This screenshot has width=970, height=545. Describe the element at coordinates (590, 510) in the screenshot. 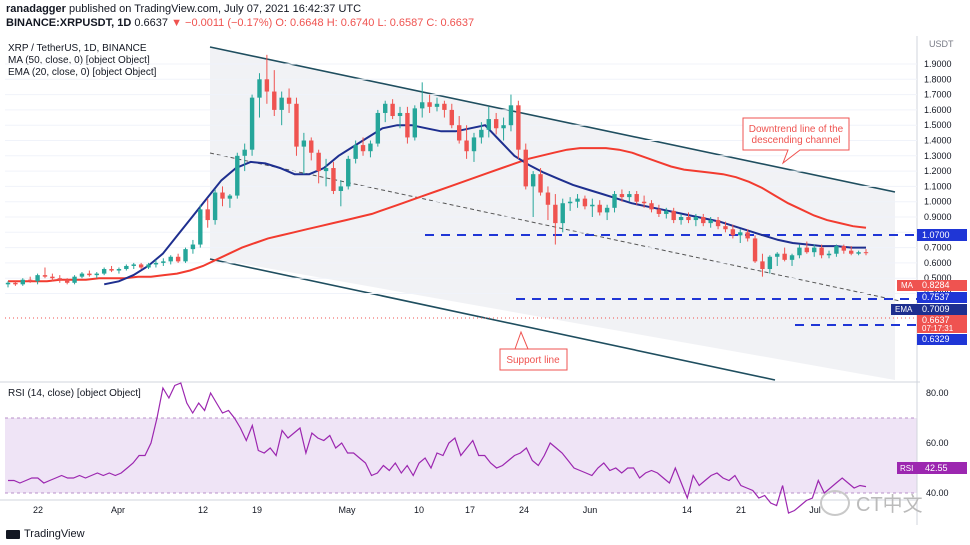

I see `time-tick-label: Jun` at that location.